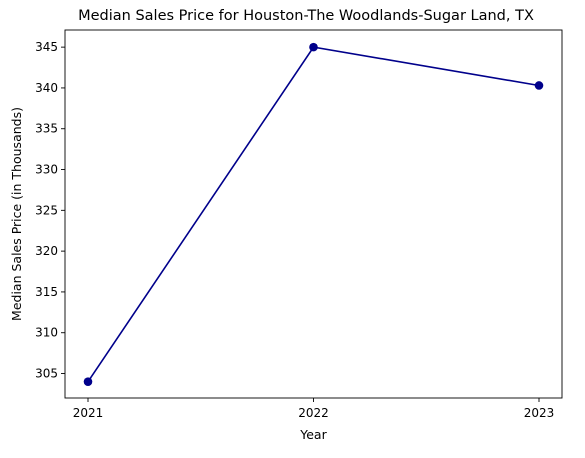  What do you see at coordinates (46, 251) in the screenshot?
I see `y-tick-label: 320` at bounding box center [46, 251].